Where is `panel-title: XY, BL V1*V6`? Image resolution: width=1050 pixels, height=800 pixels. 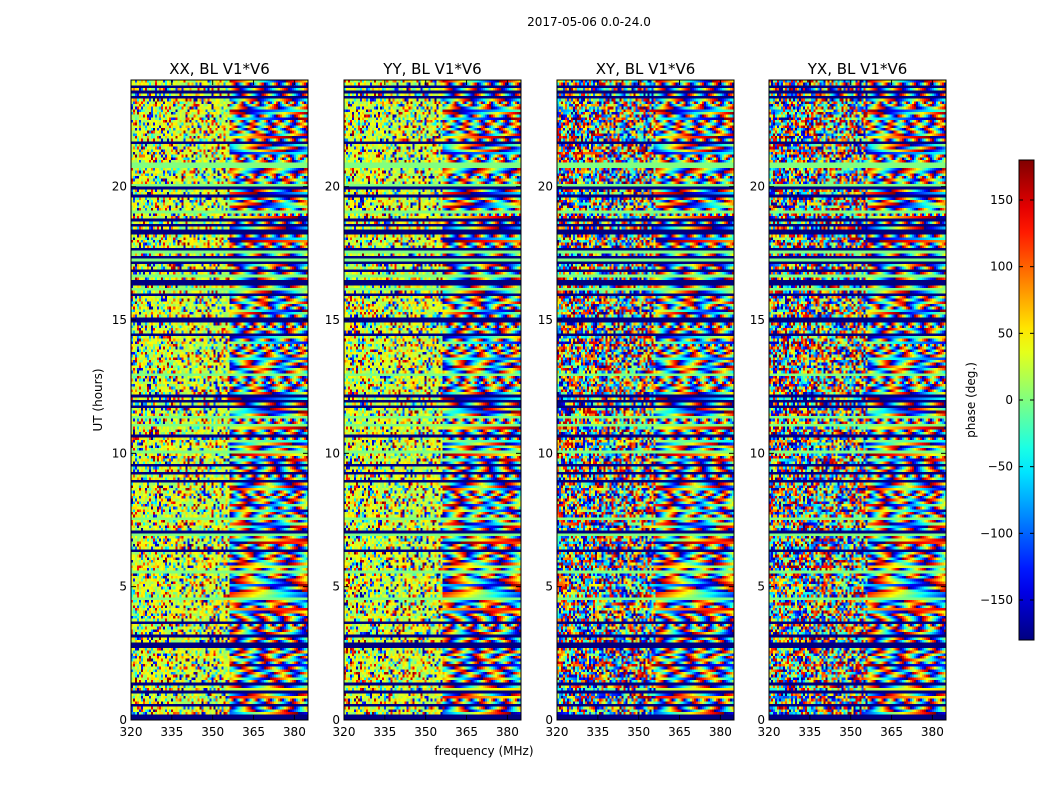 panel-title: XY, BL V1*V6 is located at coordinates (646, 69).